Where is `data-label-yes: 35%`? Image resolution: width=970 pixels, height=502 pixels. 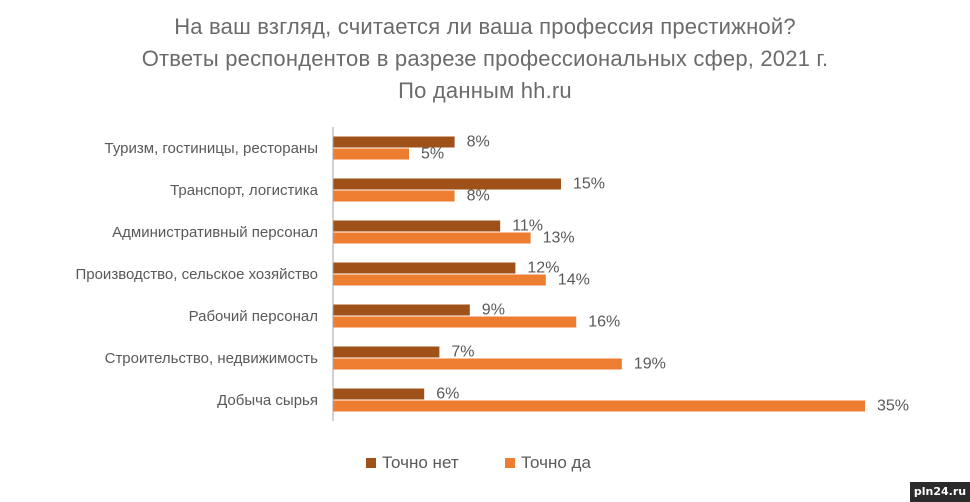
data-label-yes: 35% is located at coordinates (893, 406).